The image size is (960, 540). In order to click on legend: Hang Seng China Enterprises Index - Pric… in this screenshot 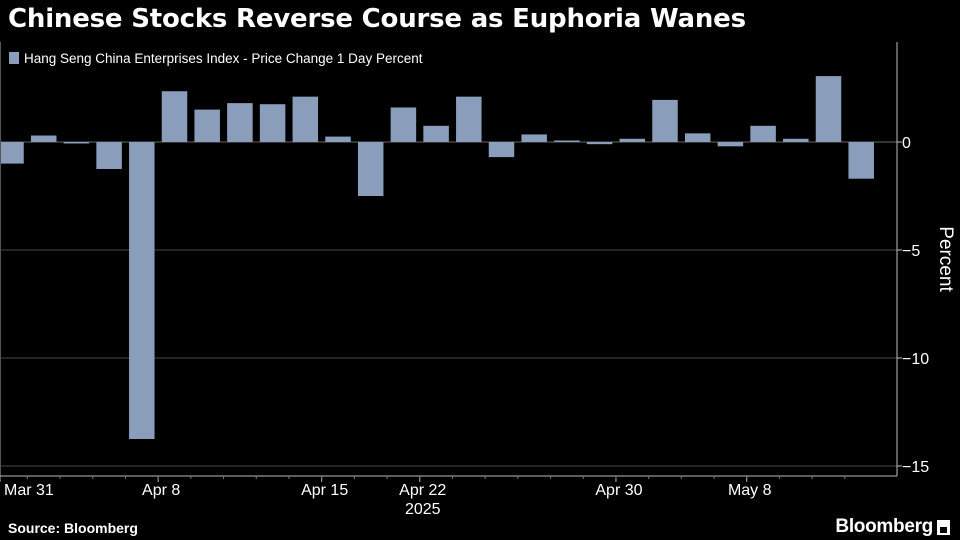, I will do `click(216, 58)`.